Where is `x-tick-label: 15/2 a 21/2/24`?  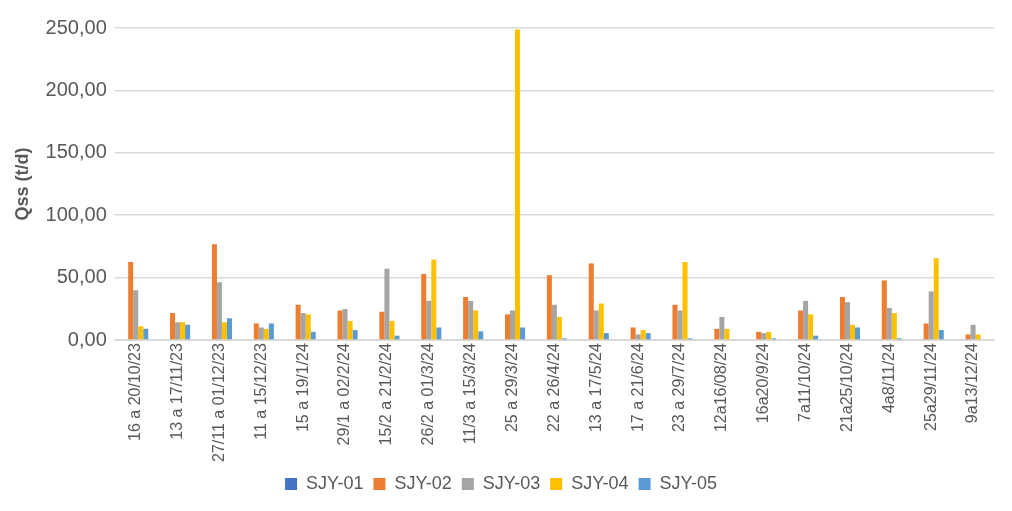
x-tick-label: 15/2 a 21/2/24 is located at coordinates (386, 394).